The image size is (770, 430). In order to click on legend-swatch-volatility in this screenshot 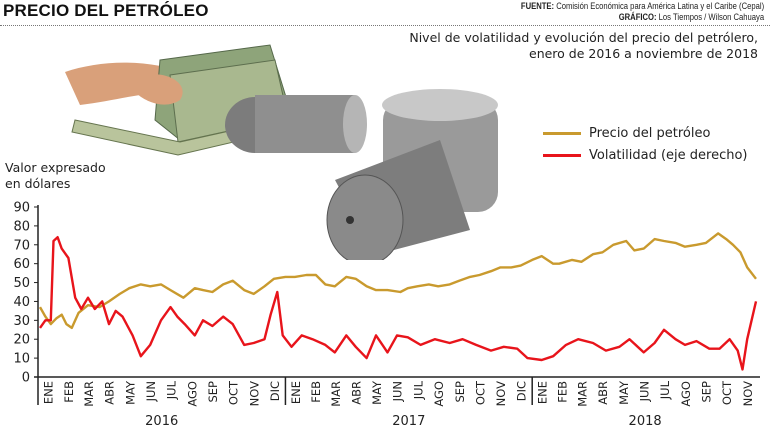, I will do `click(562, 155)`.